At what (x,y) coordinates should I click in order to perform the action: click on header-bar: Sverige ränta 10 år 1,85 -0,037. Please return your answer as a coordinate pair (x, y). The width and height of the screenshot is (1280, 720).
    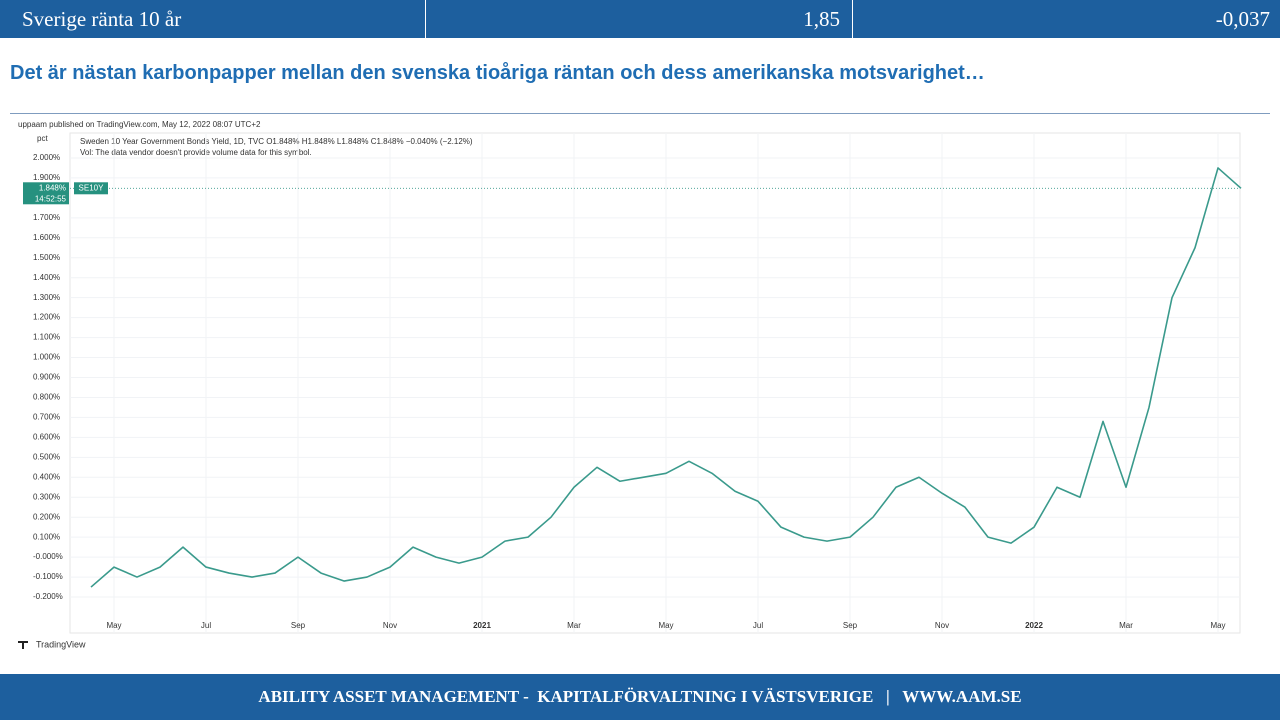
    Looking at the image, I should click on (640, 19).